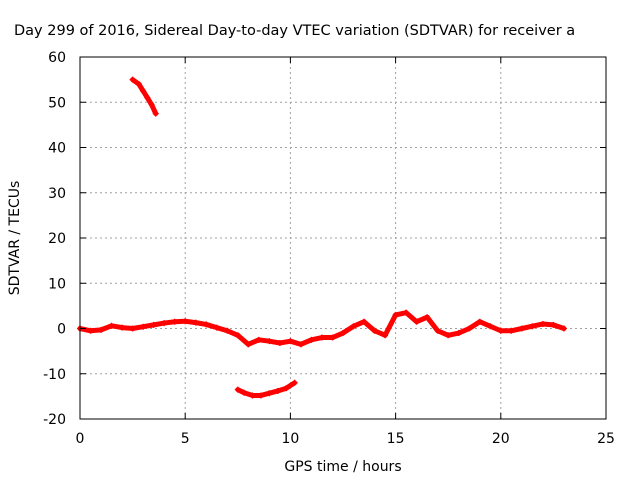 This screenshot has width=640, height=480. Describe the element at coordinates (61, 330) in the screenshot. I see `y-tick-label: 0` at that location.